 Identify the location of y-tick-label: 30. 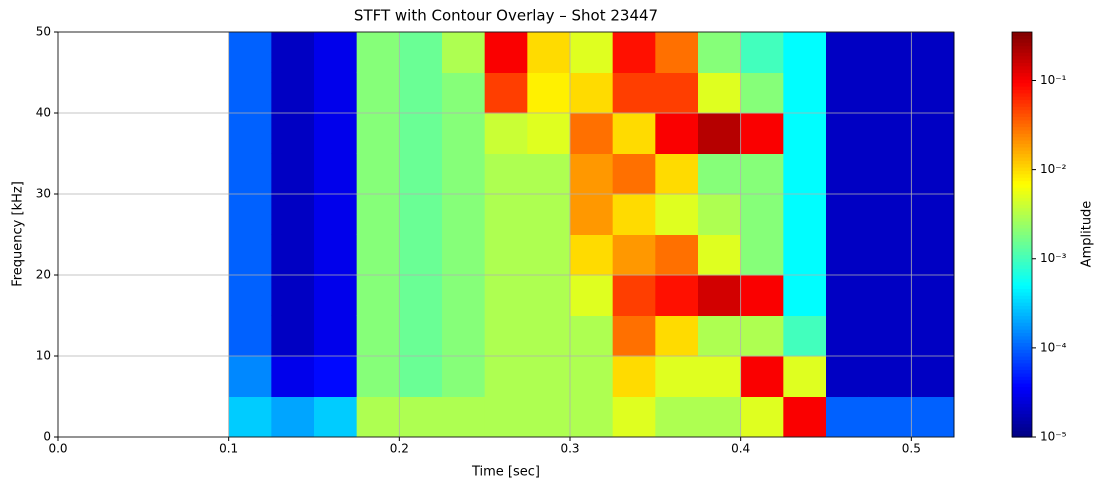
(43, 194).